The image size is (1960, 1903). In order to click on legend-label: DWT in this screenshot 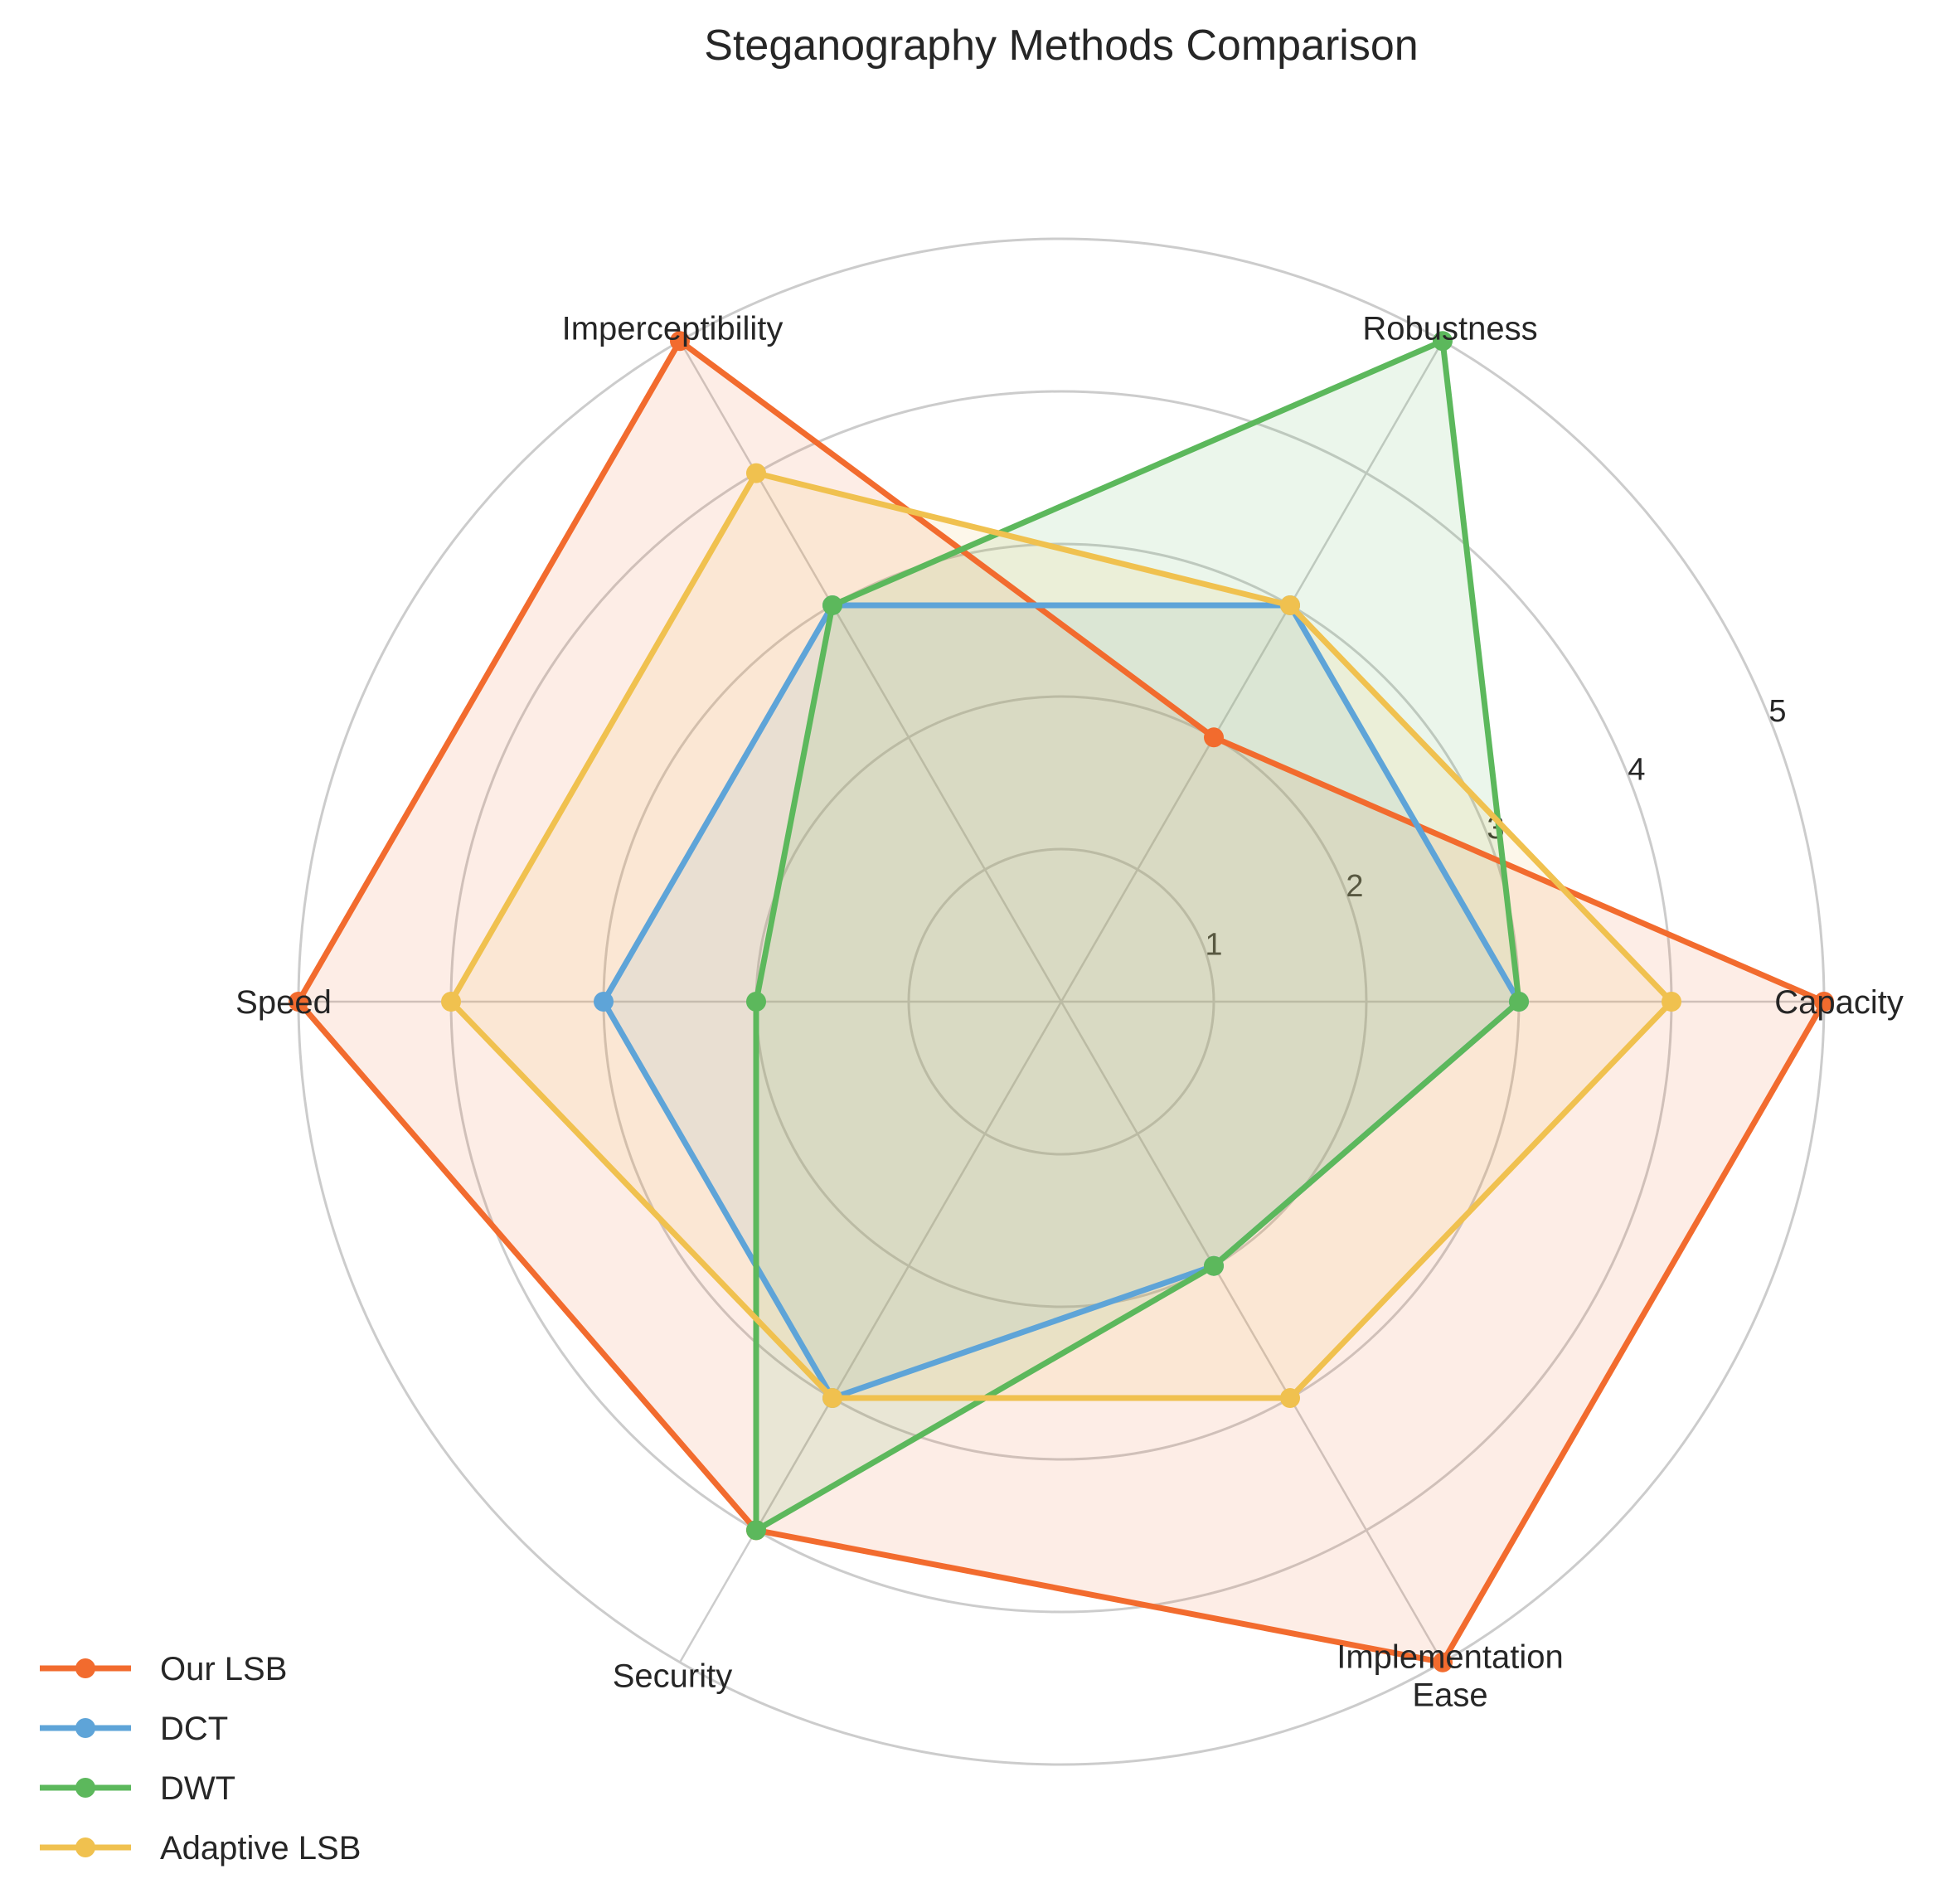, I will do `click(197, 1788)`.